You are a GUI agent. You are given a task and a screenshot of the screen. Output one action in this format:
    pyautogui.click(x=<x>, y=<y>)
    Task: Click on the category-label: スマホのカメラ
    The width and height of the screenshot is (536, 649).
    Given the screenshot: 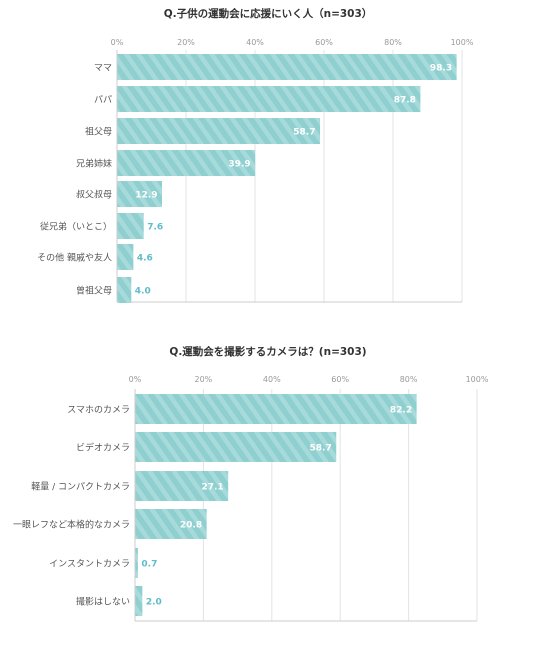 What is the action you would take?
    pyautogui.click(x=98, y=410)
    